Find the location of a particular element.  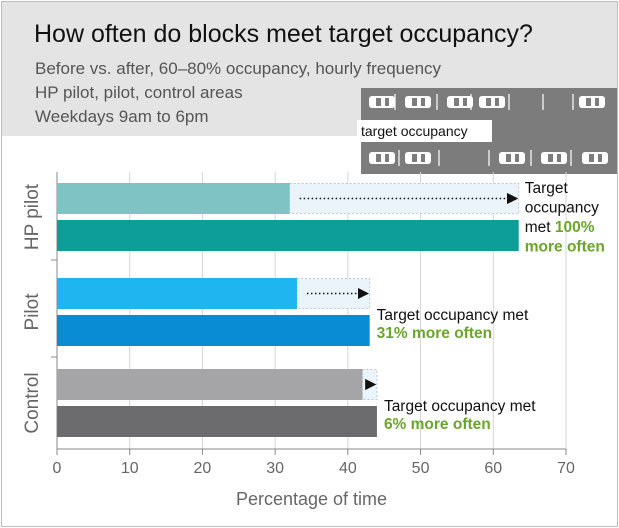

bar-after-hp-pilot is located at coordinates (288, 235).